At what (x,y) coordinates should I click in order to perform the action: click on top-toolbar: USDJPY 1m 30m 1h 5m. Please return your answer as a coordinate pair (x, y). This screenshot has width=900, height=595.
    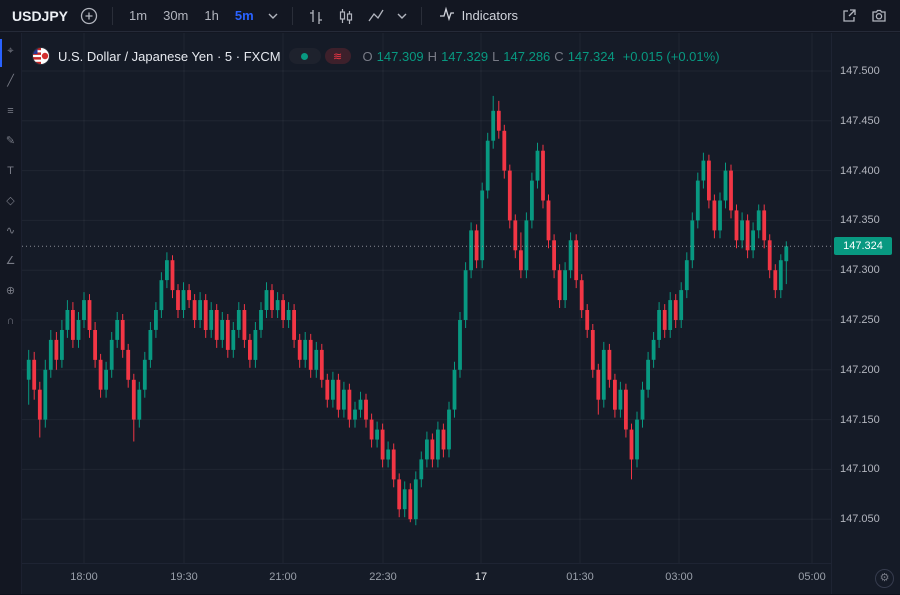
    Looking at the image, I should click on (450, 16).